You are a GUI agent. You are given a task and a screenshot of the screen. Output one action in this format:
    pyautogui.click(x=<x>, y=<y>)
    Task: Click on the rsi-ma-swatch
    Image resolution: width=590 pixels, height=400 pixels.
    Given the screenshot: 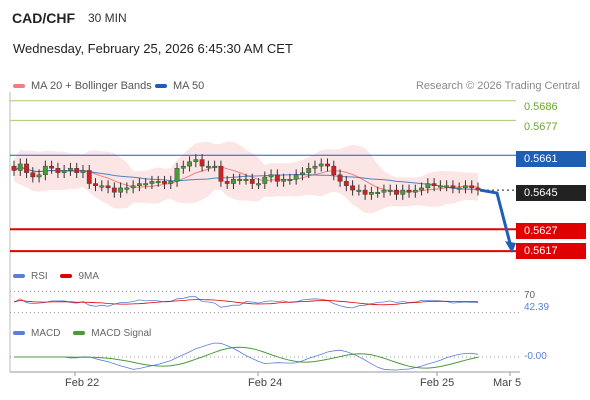 What is the action you would take?
    pyautogui.click(x=66, y=276)
    